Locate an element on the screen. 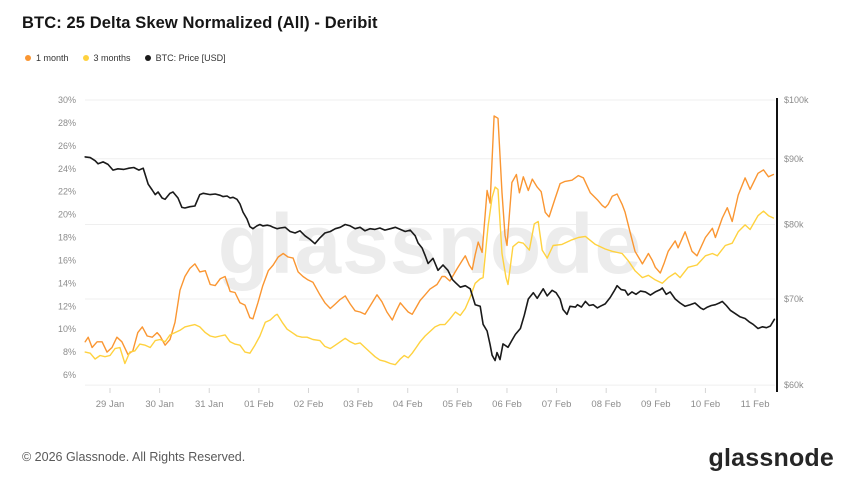 The image size is (860, 484). y-right-tick-label: $100k is located at coordinates (796, 100).